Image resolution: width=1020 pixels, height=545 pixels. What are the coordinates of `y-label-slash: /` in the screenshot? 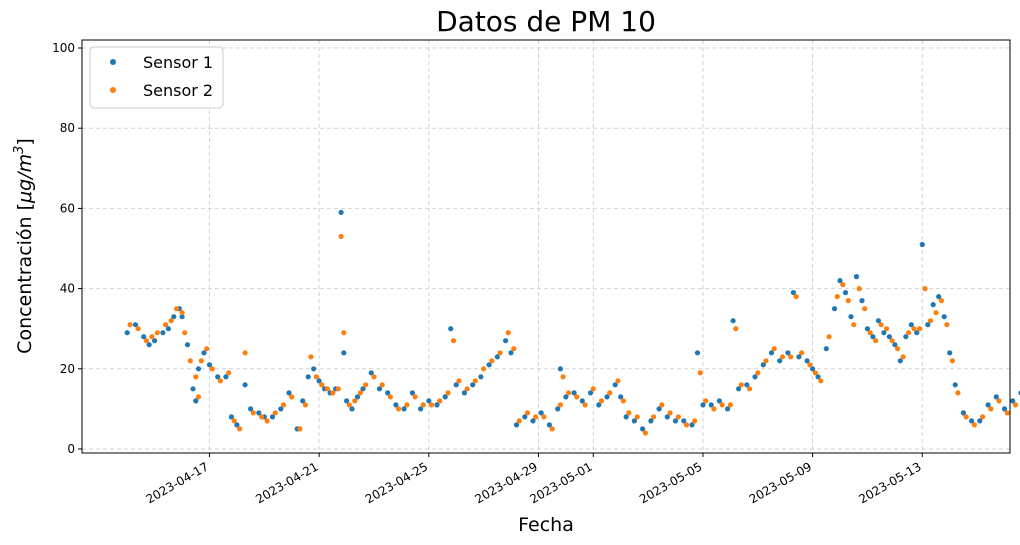 It's located at (25, 175).